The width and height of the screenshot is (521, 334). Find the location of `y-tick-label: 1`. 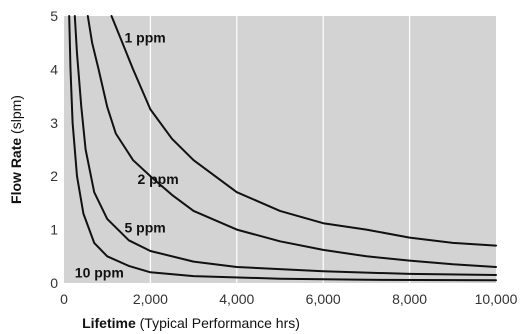

y-tick-label: 1 is located at coordinates (54, 230).